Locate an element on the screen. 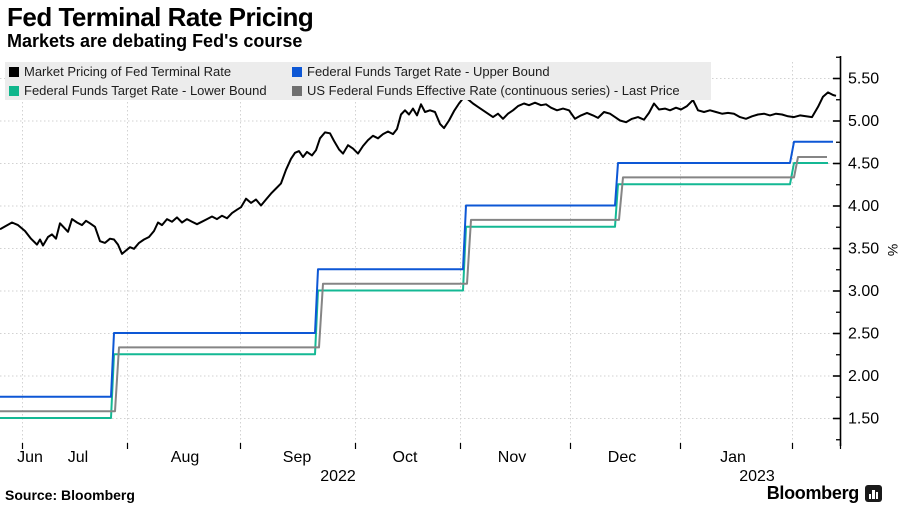 Image resolution: width=900 pixels, height=506 pixels. x-month-label: Oct is located at coordinates (405, 457).